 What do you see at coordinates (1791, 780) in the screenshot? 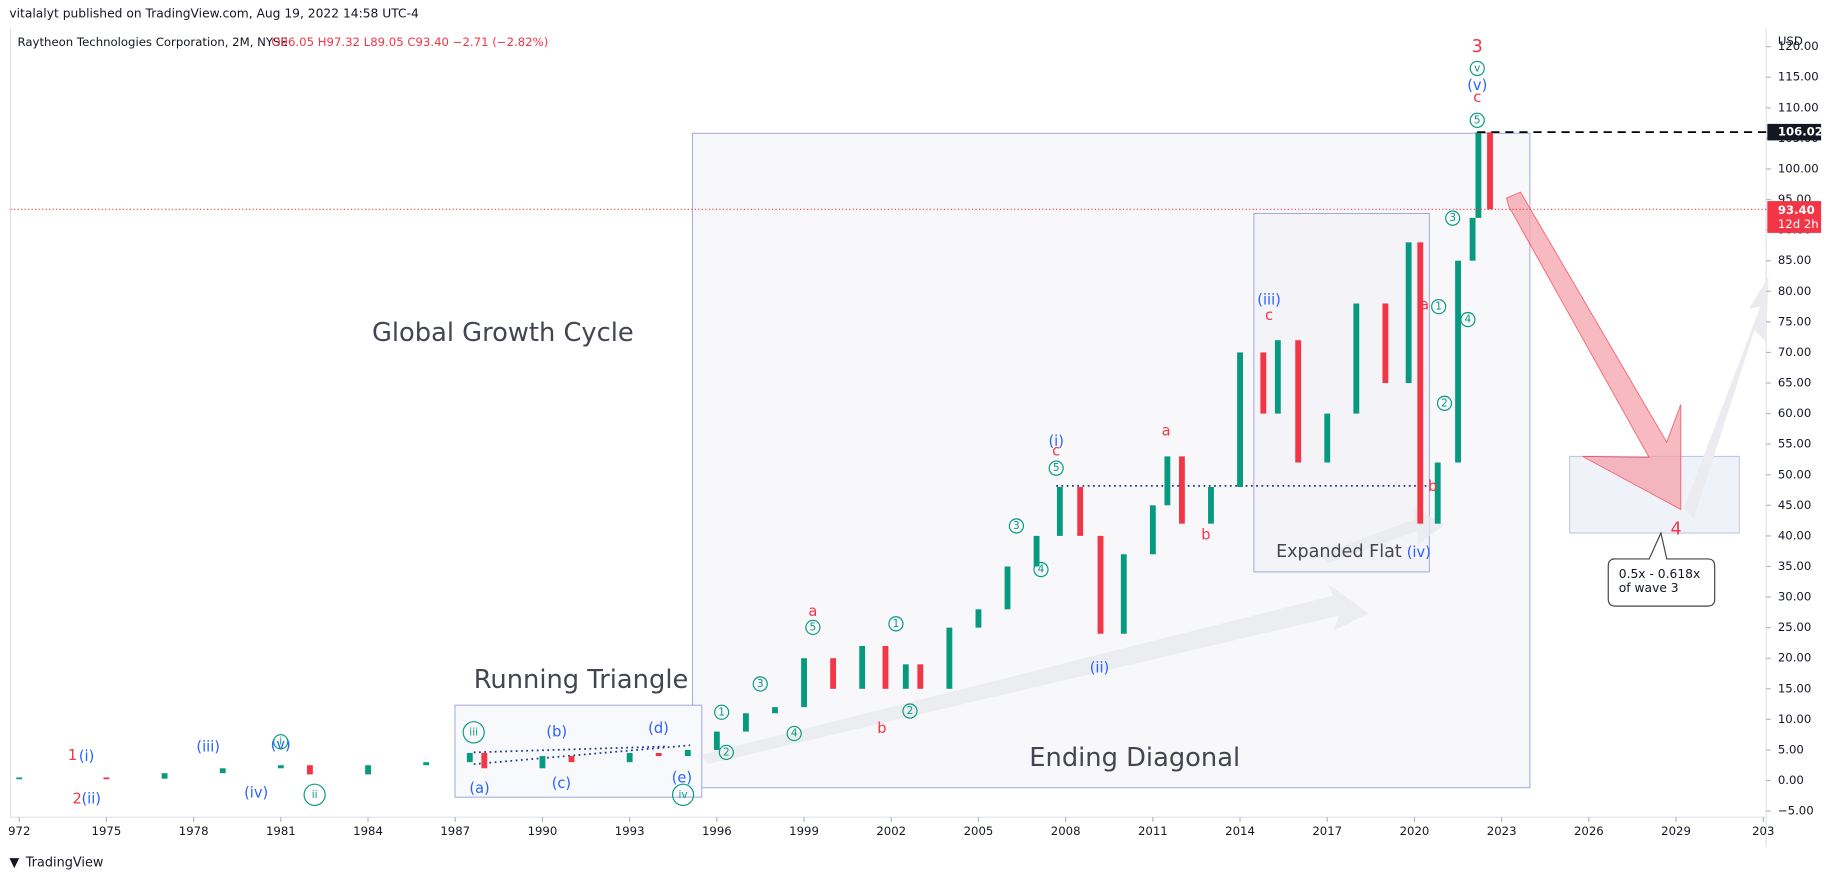
I see `y-tick-label: 0.00` at bounding box center [1791, 780].